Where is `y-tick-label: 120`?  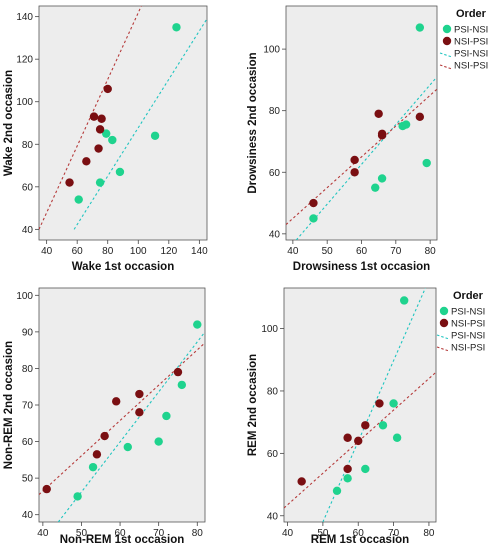 y-tick-label: 120 is located at coordinates (24, 60).